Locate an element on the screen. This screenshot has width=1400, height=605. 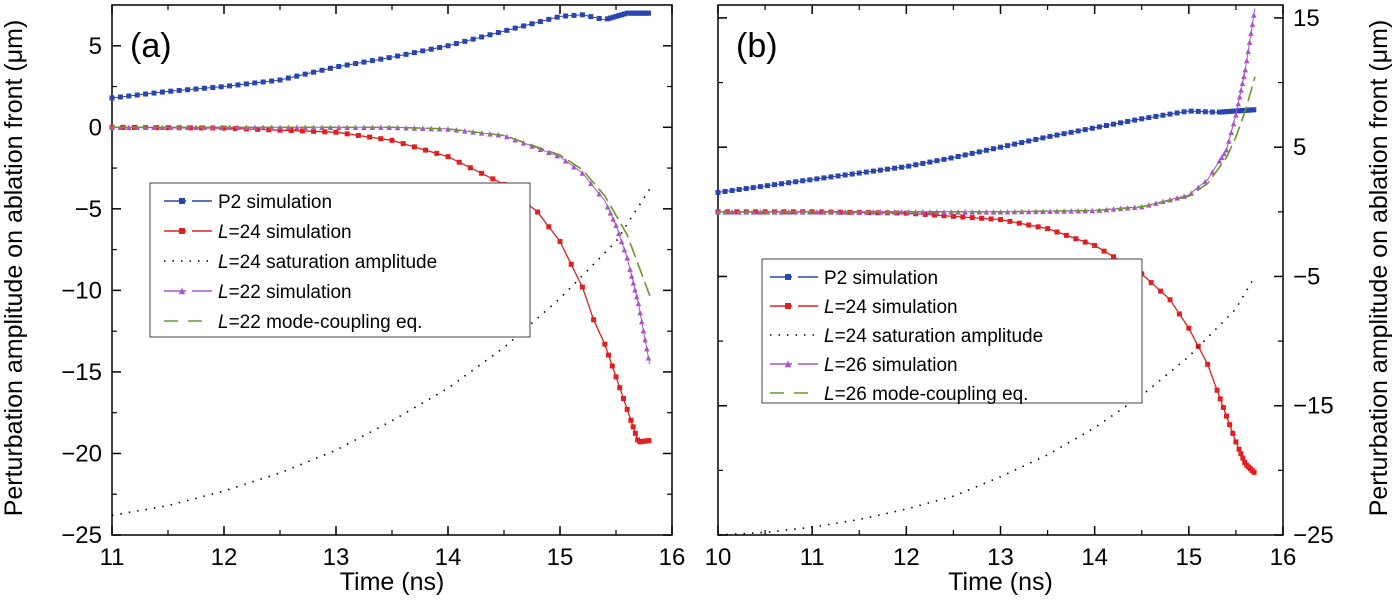
panel-label: (a) is located at coordinates (151, 46).